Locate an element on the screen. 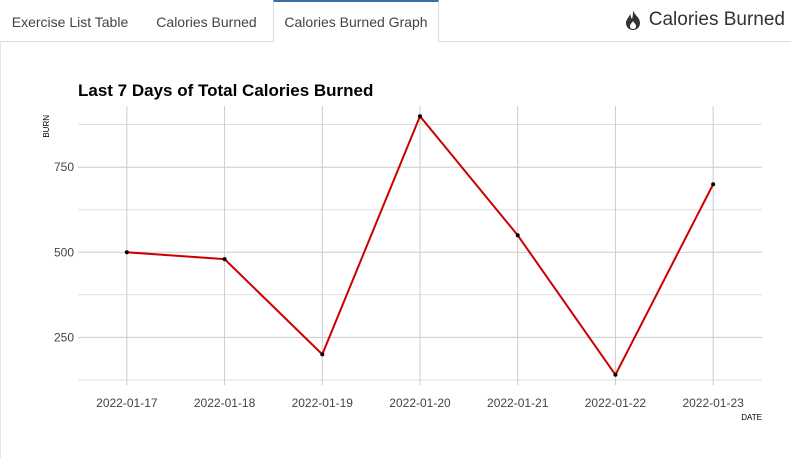 Image resolution: width=791 pixels, height=463 pixels. y-axis-label: BURN is located at coordinates (46, 126).